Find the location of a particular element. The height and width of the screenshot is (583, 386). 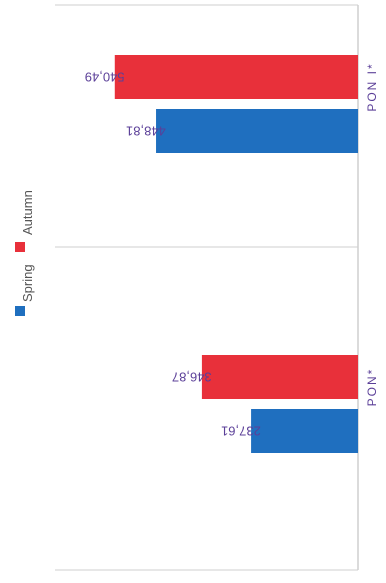

legend-label-spring: Spring is located at coordinates (27, 283).